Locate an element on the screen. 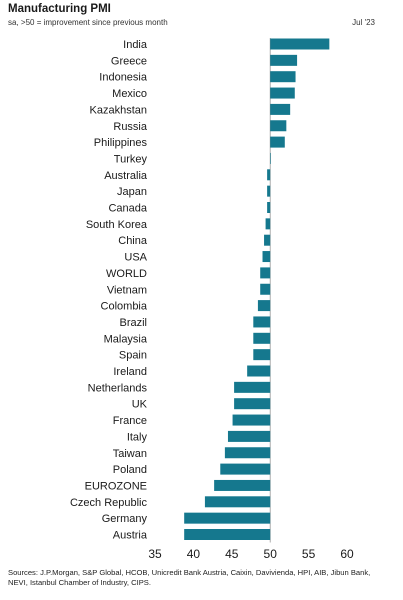  bar-australia is located at coordinates (269, 175).